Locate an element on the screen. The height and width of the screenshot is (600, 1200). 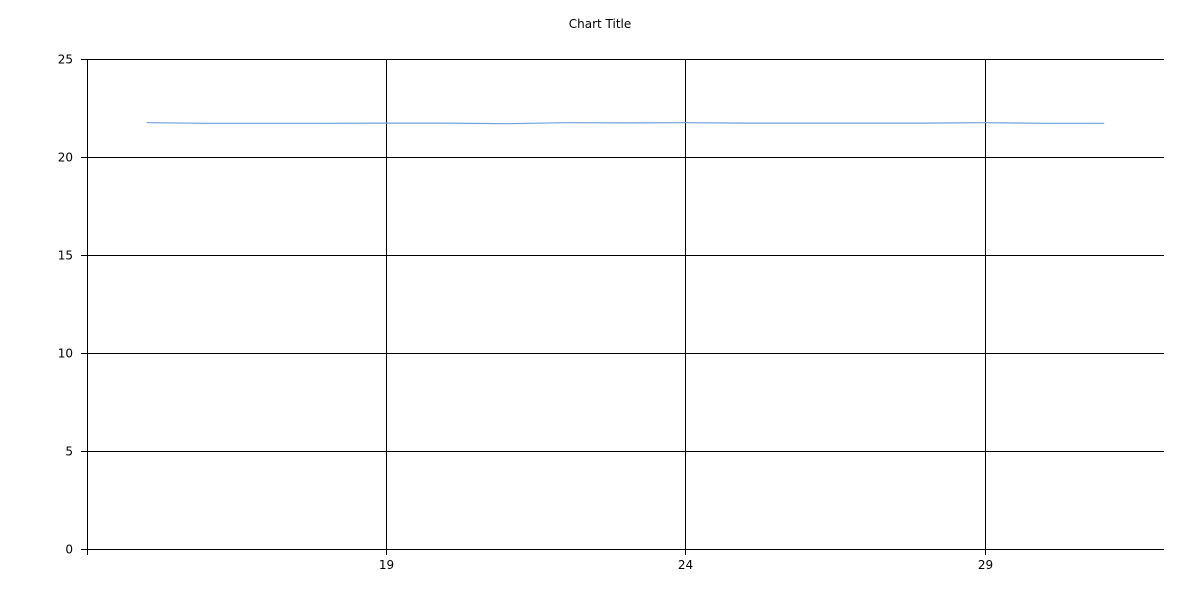
y-tick-label: 5 is located at coordinates (69, 452).